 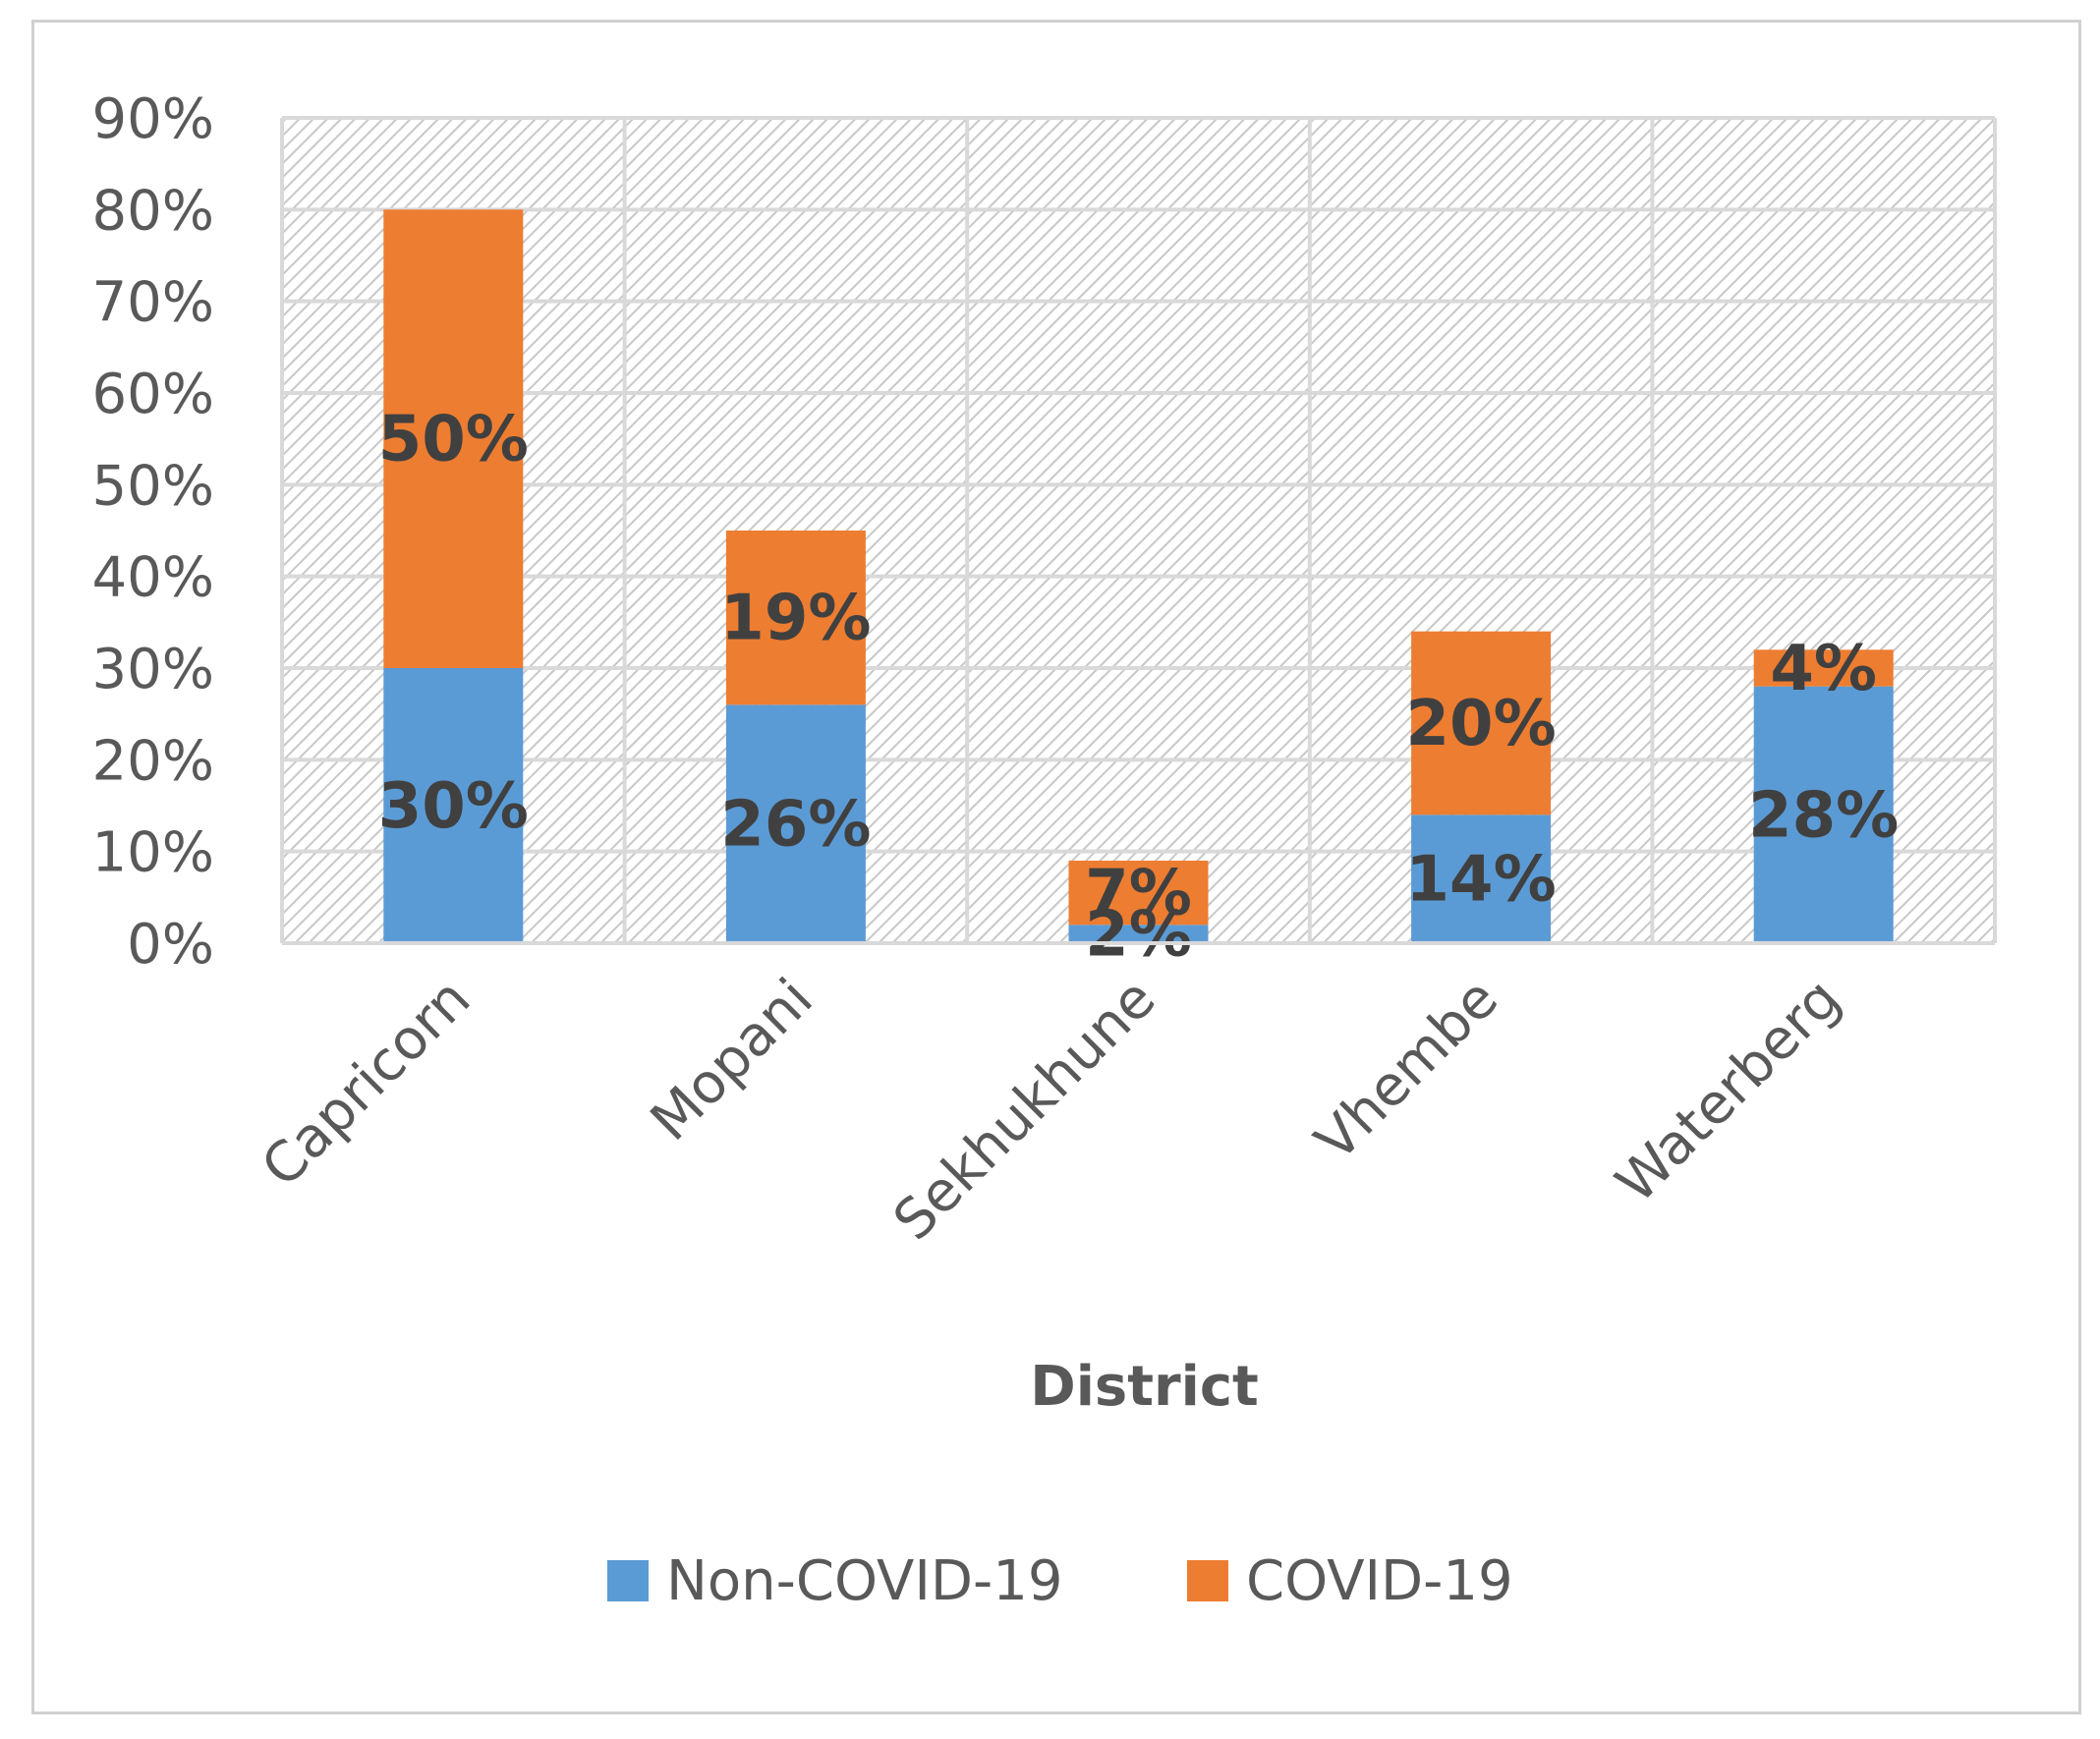 I want to click on bar-non-covid-19-waterberg, so click(x=1823, y=814).